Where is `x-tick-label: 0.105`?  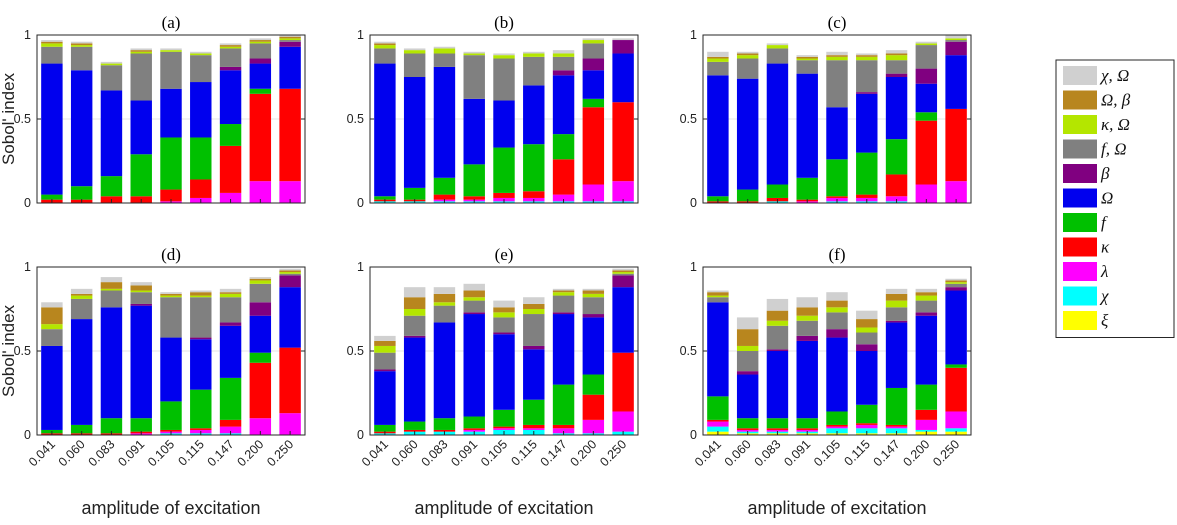 x-tick-label: 0.105 is located at coordinates (827, 453).